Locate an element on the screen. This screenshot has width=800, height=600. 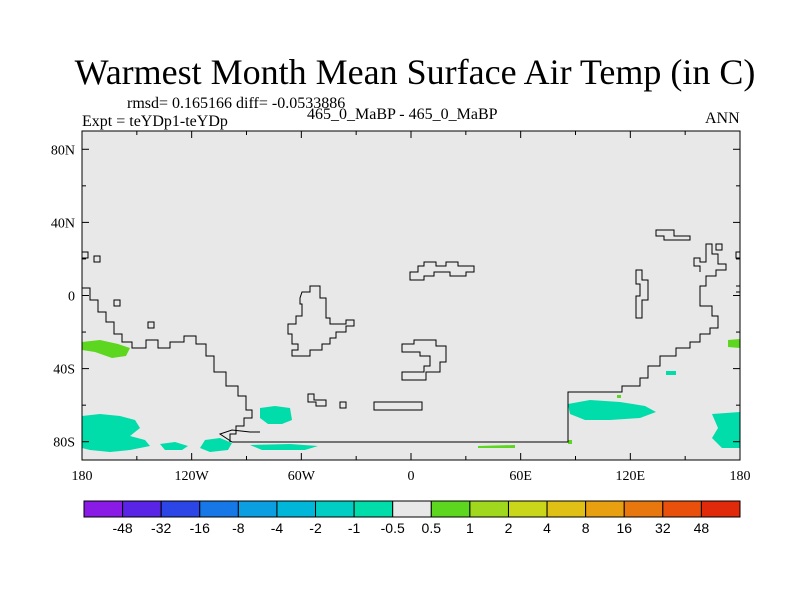
colorbar-label: -16 is located at coordinates (200, 528).